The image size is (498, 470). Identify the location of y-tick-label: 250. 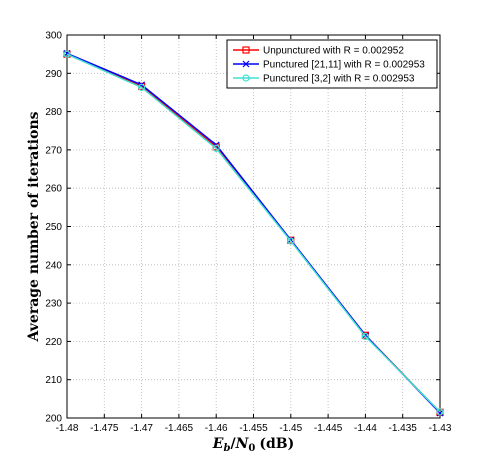
(53, 227).